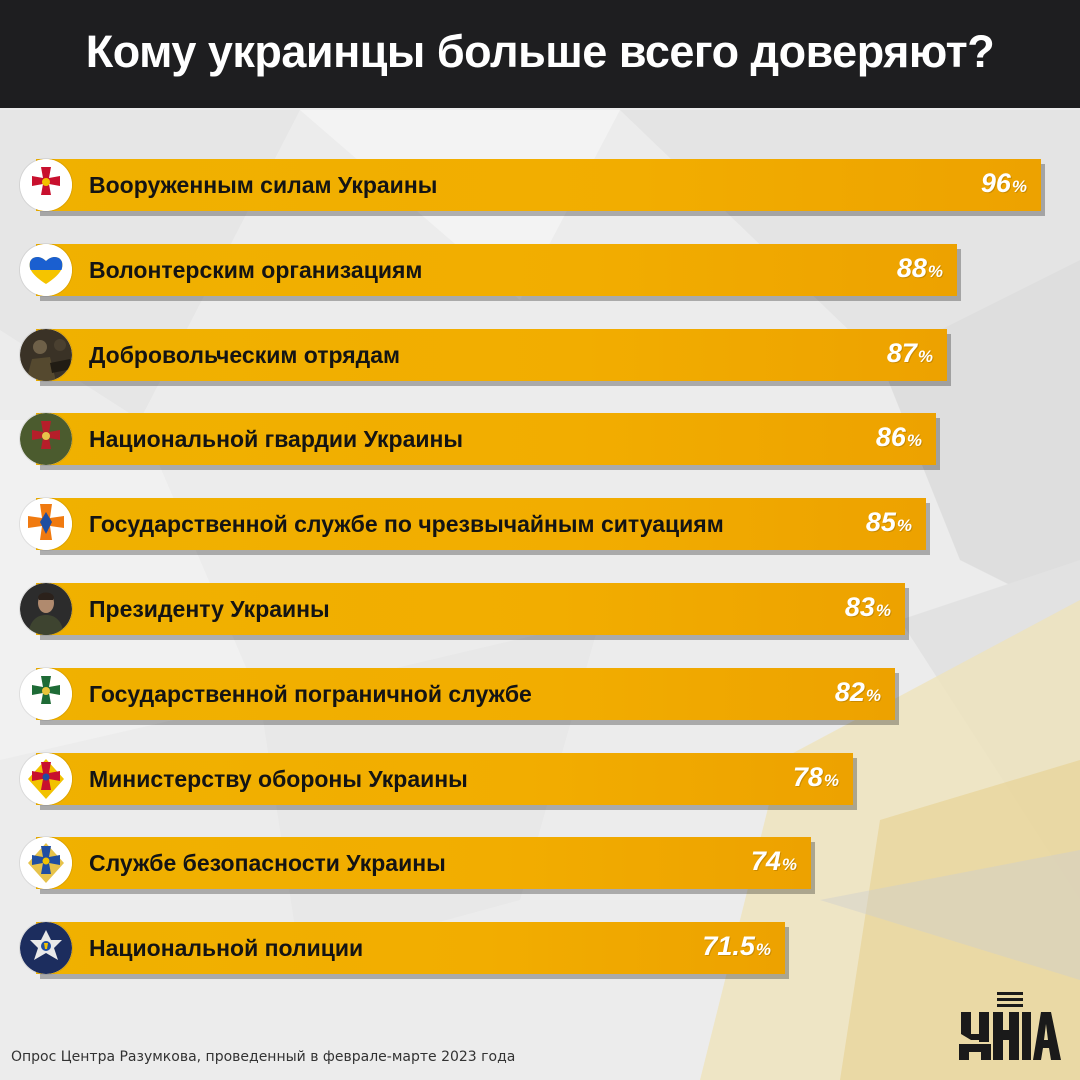  I want to click on bar-mark: 87%, so click(491, 354).